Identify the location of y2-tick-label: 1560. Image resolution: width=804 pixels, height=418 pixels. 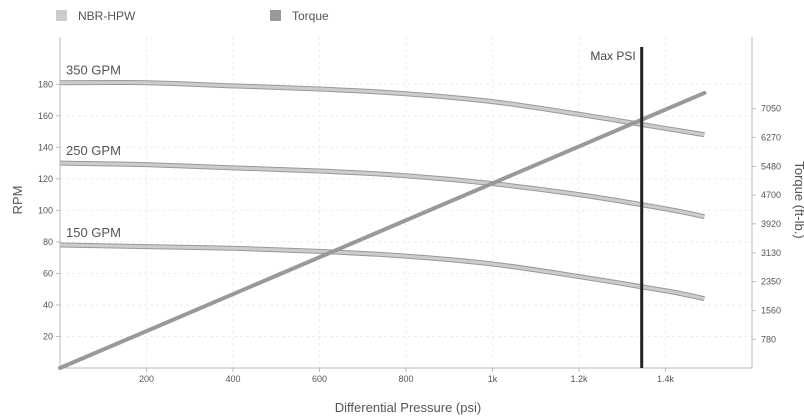
(771, 311).